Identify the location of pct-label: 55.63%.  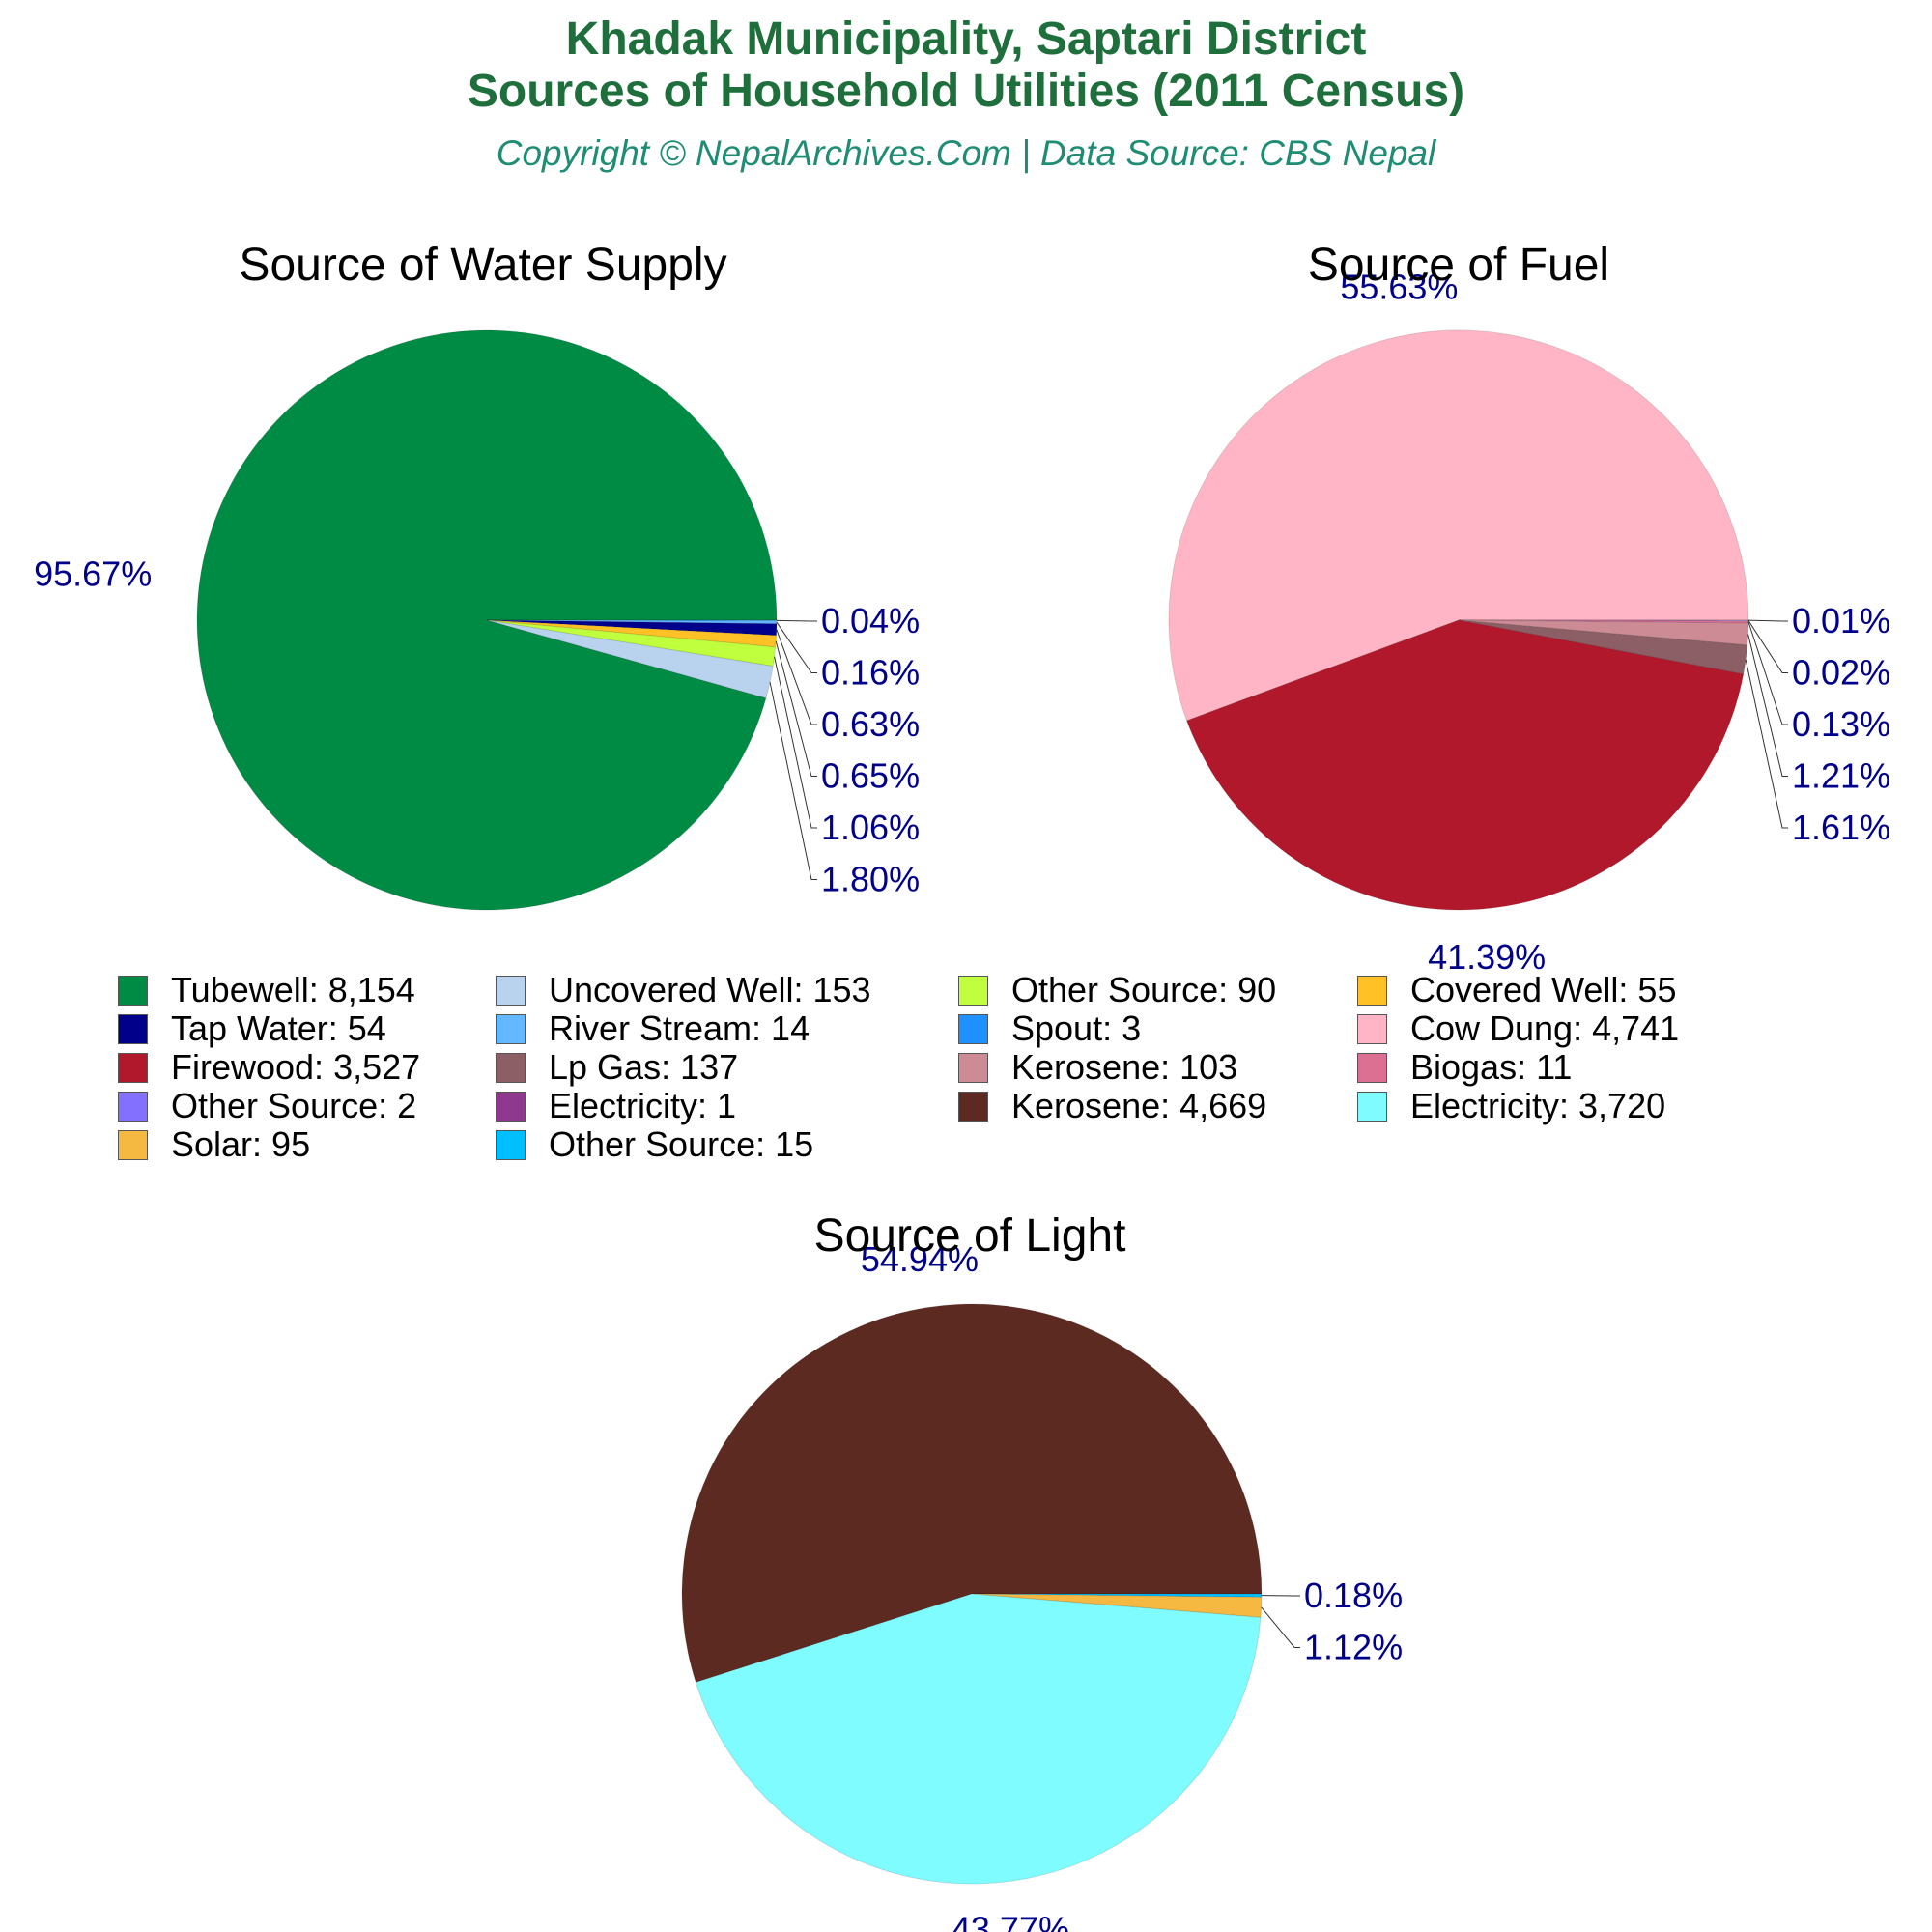
(1399, 286).